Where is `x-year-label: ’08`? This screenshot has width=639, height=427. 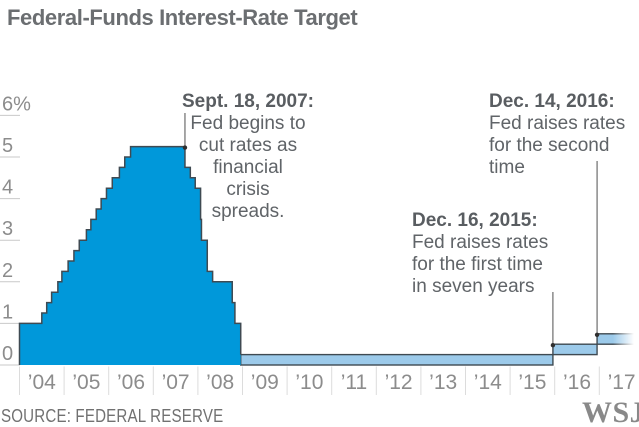
x-year-label: ’08 is located at coordinates (220, 382).